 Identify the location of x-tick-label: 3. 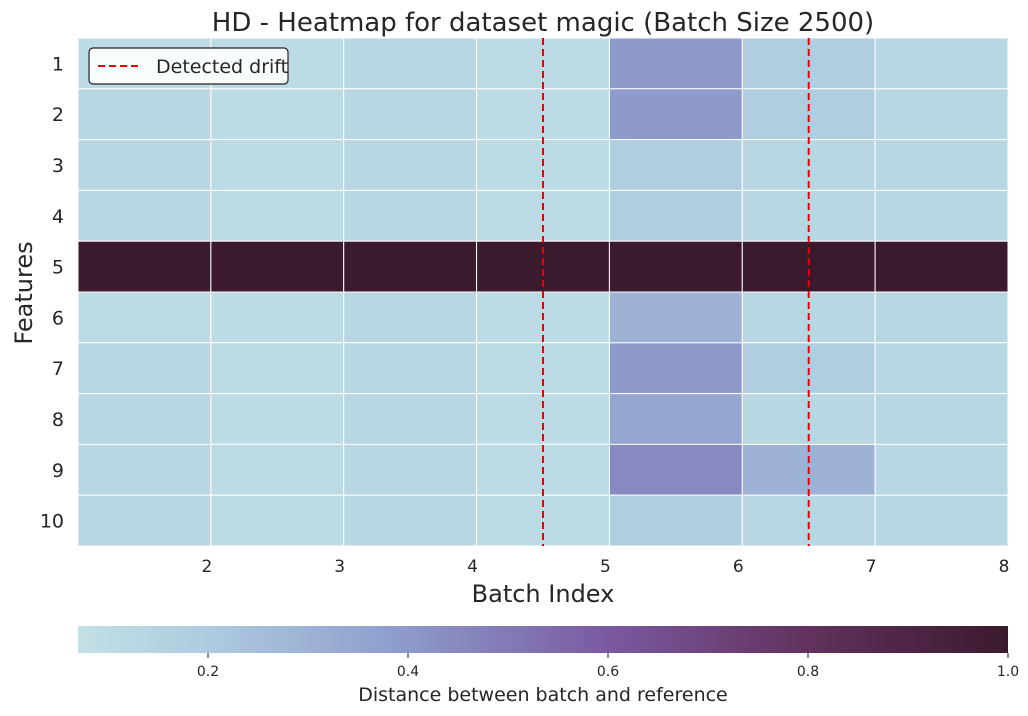
(339, 567).